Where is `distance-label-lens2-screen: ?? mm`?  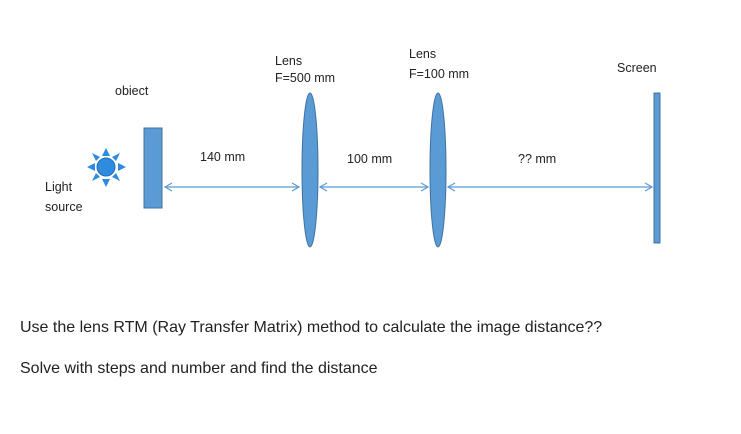
distance-label-lens2-screen: ?? mm is located at coordinates (537, 159).